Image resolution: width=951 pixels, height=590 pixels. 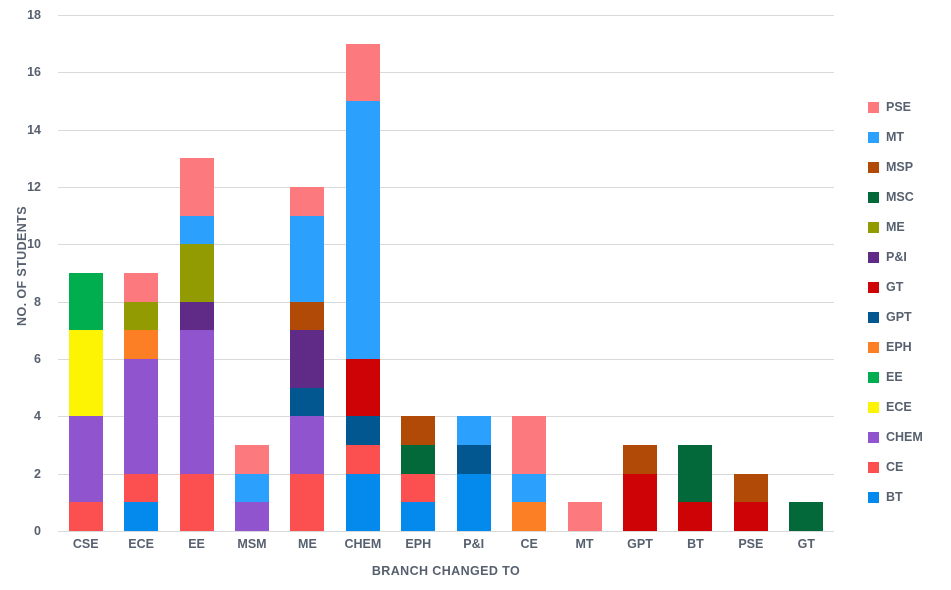 What do you see at coordinates (529, 544) in the screenshot?
I see `x-axis-tick-label: CE` at bounding box center [529, 544].